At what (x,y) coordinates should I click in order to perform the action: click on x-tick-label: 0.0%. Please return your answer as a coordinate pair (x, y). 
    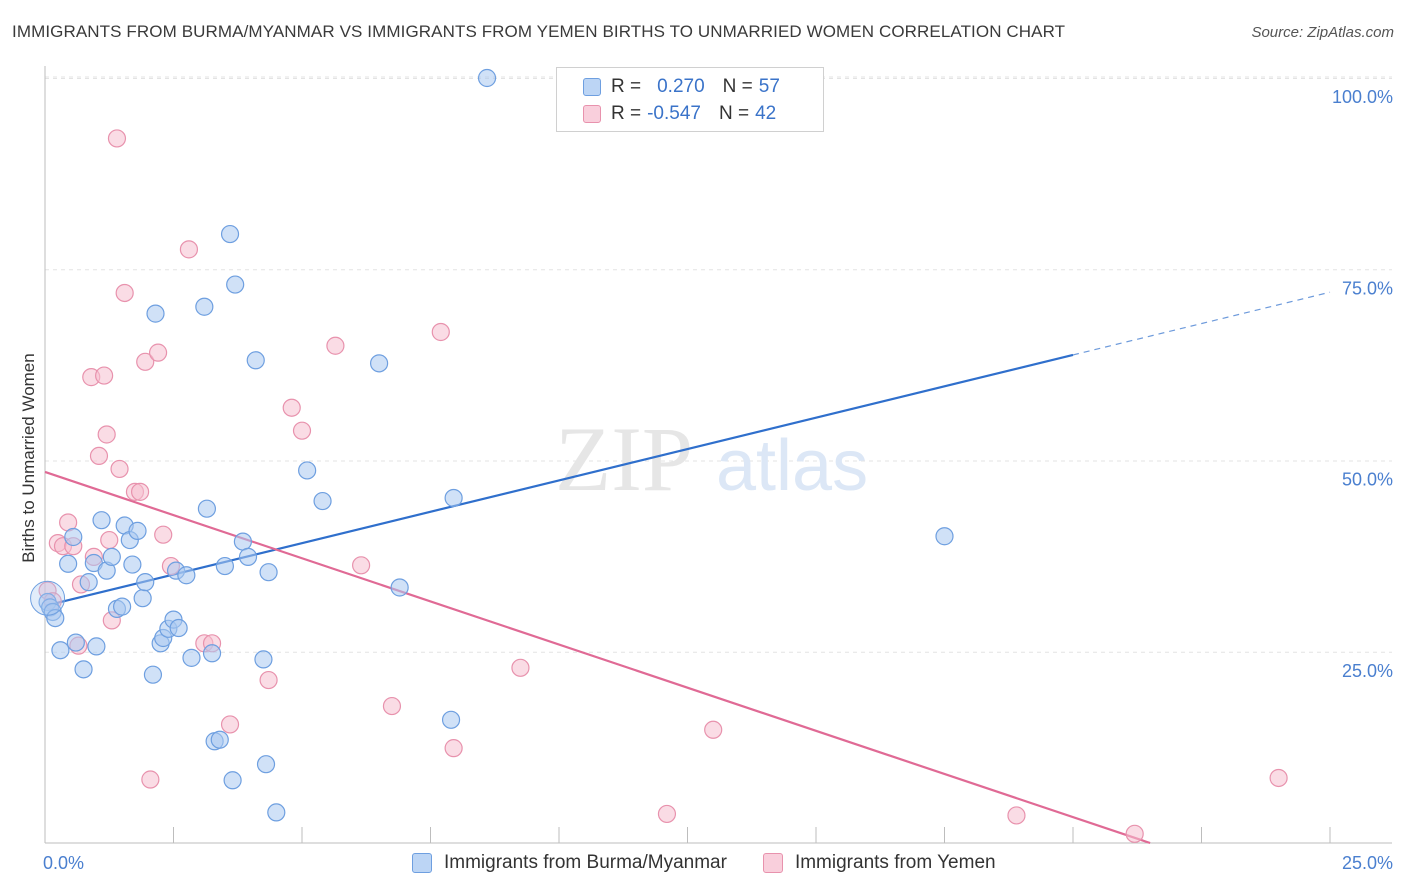
    Looking at the image, I should click on (63, 863).